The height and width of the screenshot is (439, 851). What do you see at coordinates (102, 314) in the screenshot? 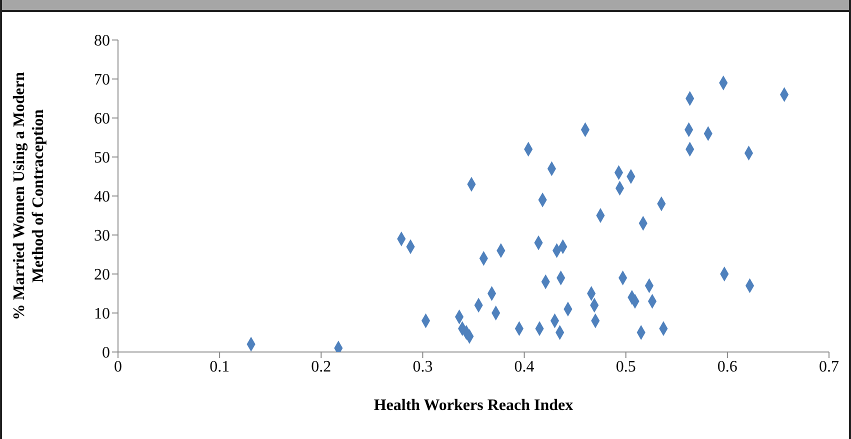
I see `y-tick-label: 10` at bounding box center [102, 314].